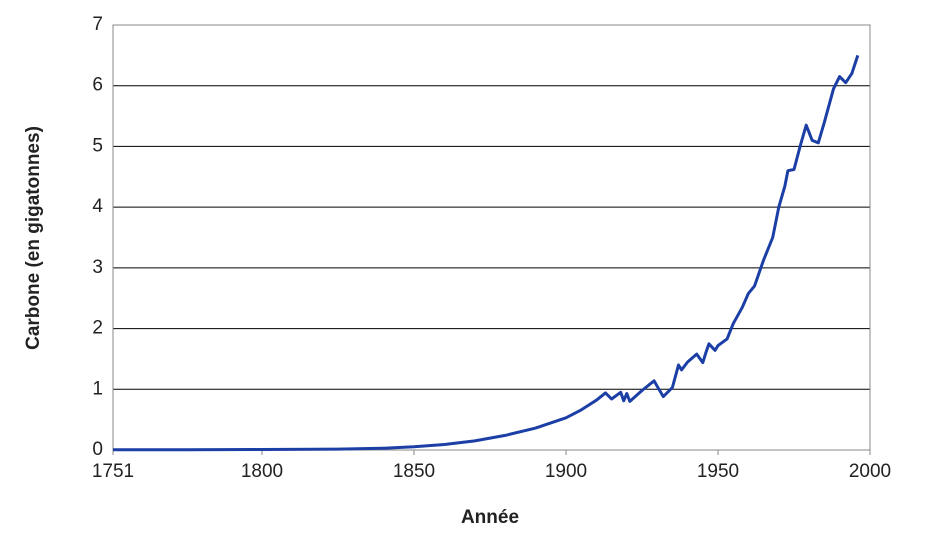 The image size is (925, 539). I want to click on x-tick-label: 1850, so click(414, 471).